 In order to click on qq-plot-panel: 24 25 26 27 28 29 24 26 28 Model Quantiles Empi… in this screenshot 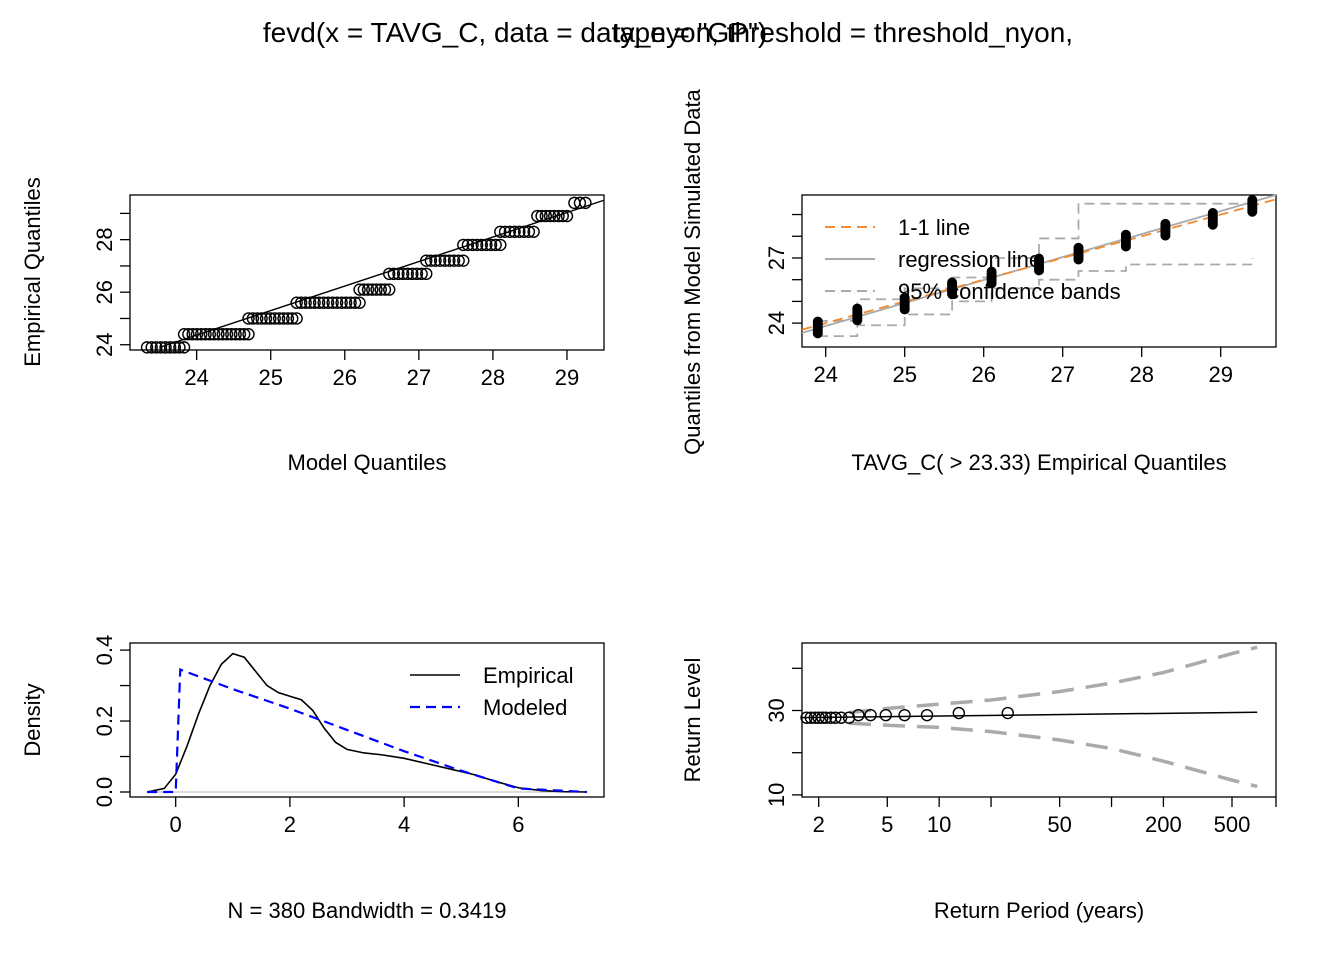, I will do `click(312, 326)`.